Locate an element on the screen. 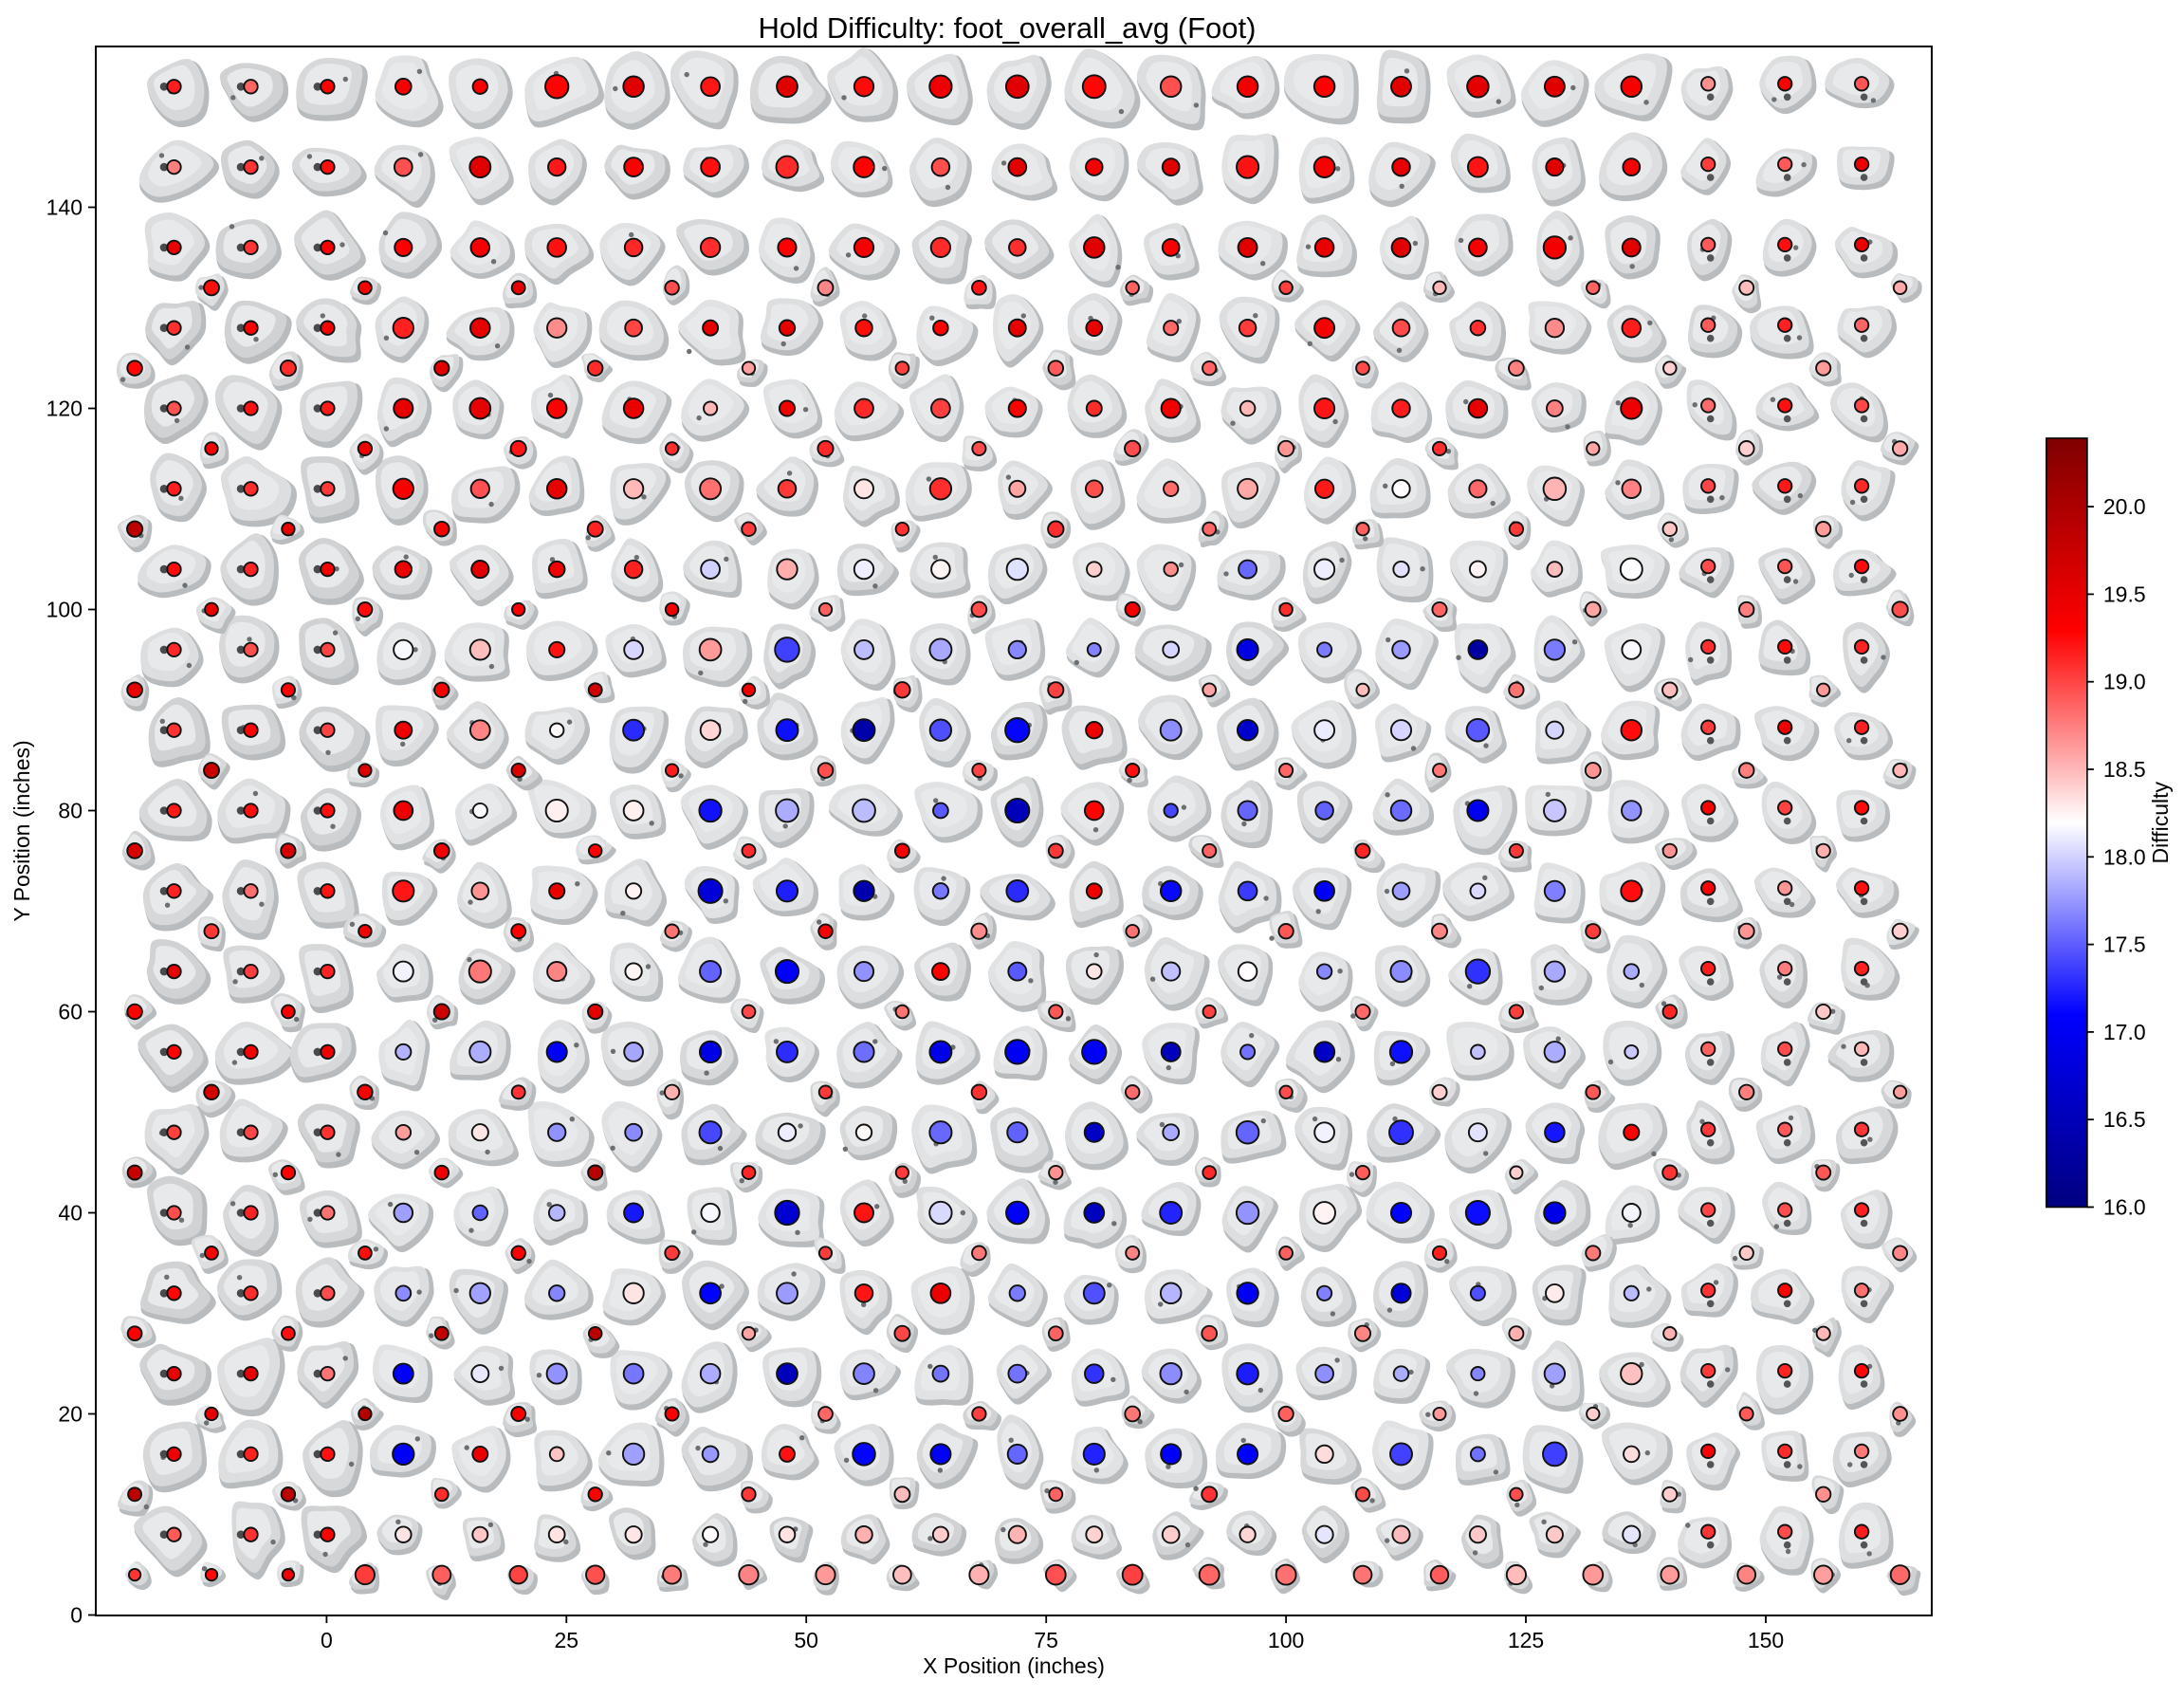  svg-text: Y Position (inches) is located at coordinates (22, 830).